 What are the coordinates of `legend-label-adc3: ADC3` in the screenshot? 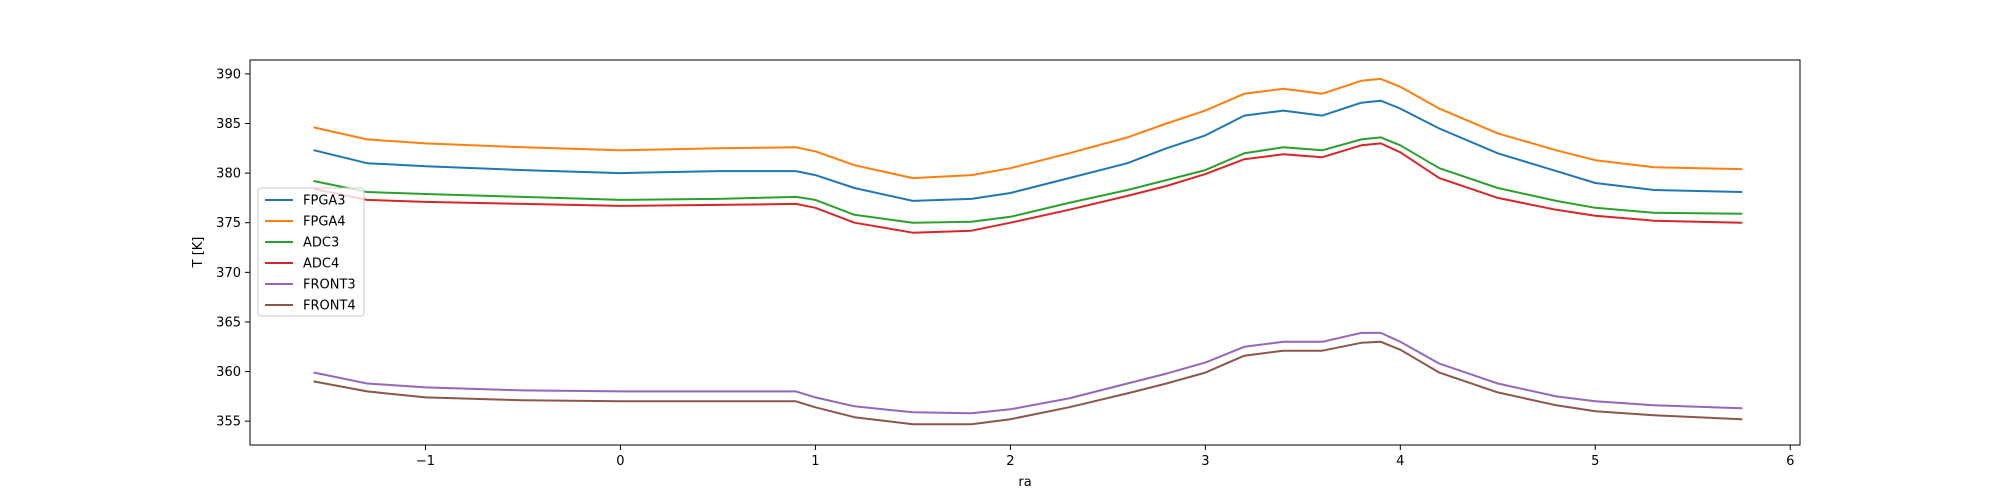 It's located at (321, 243).